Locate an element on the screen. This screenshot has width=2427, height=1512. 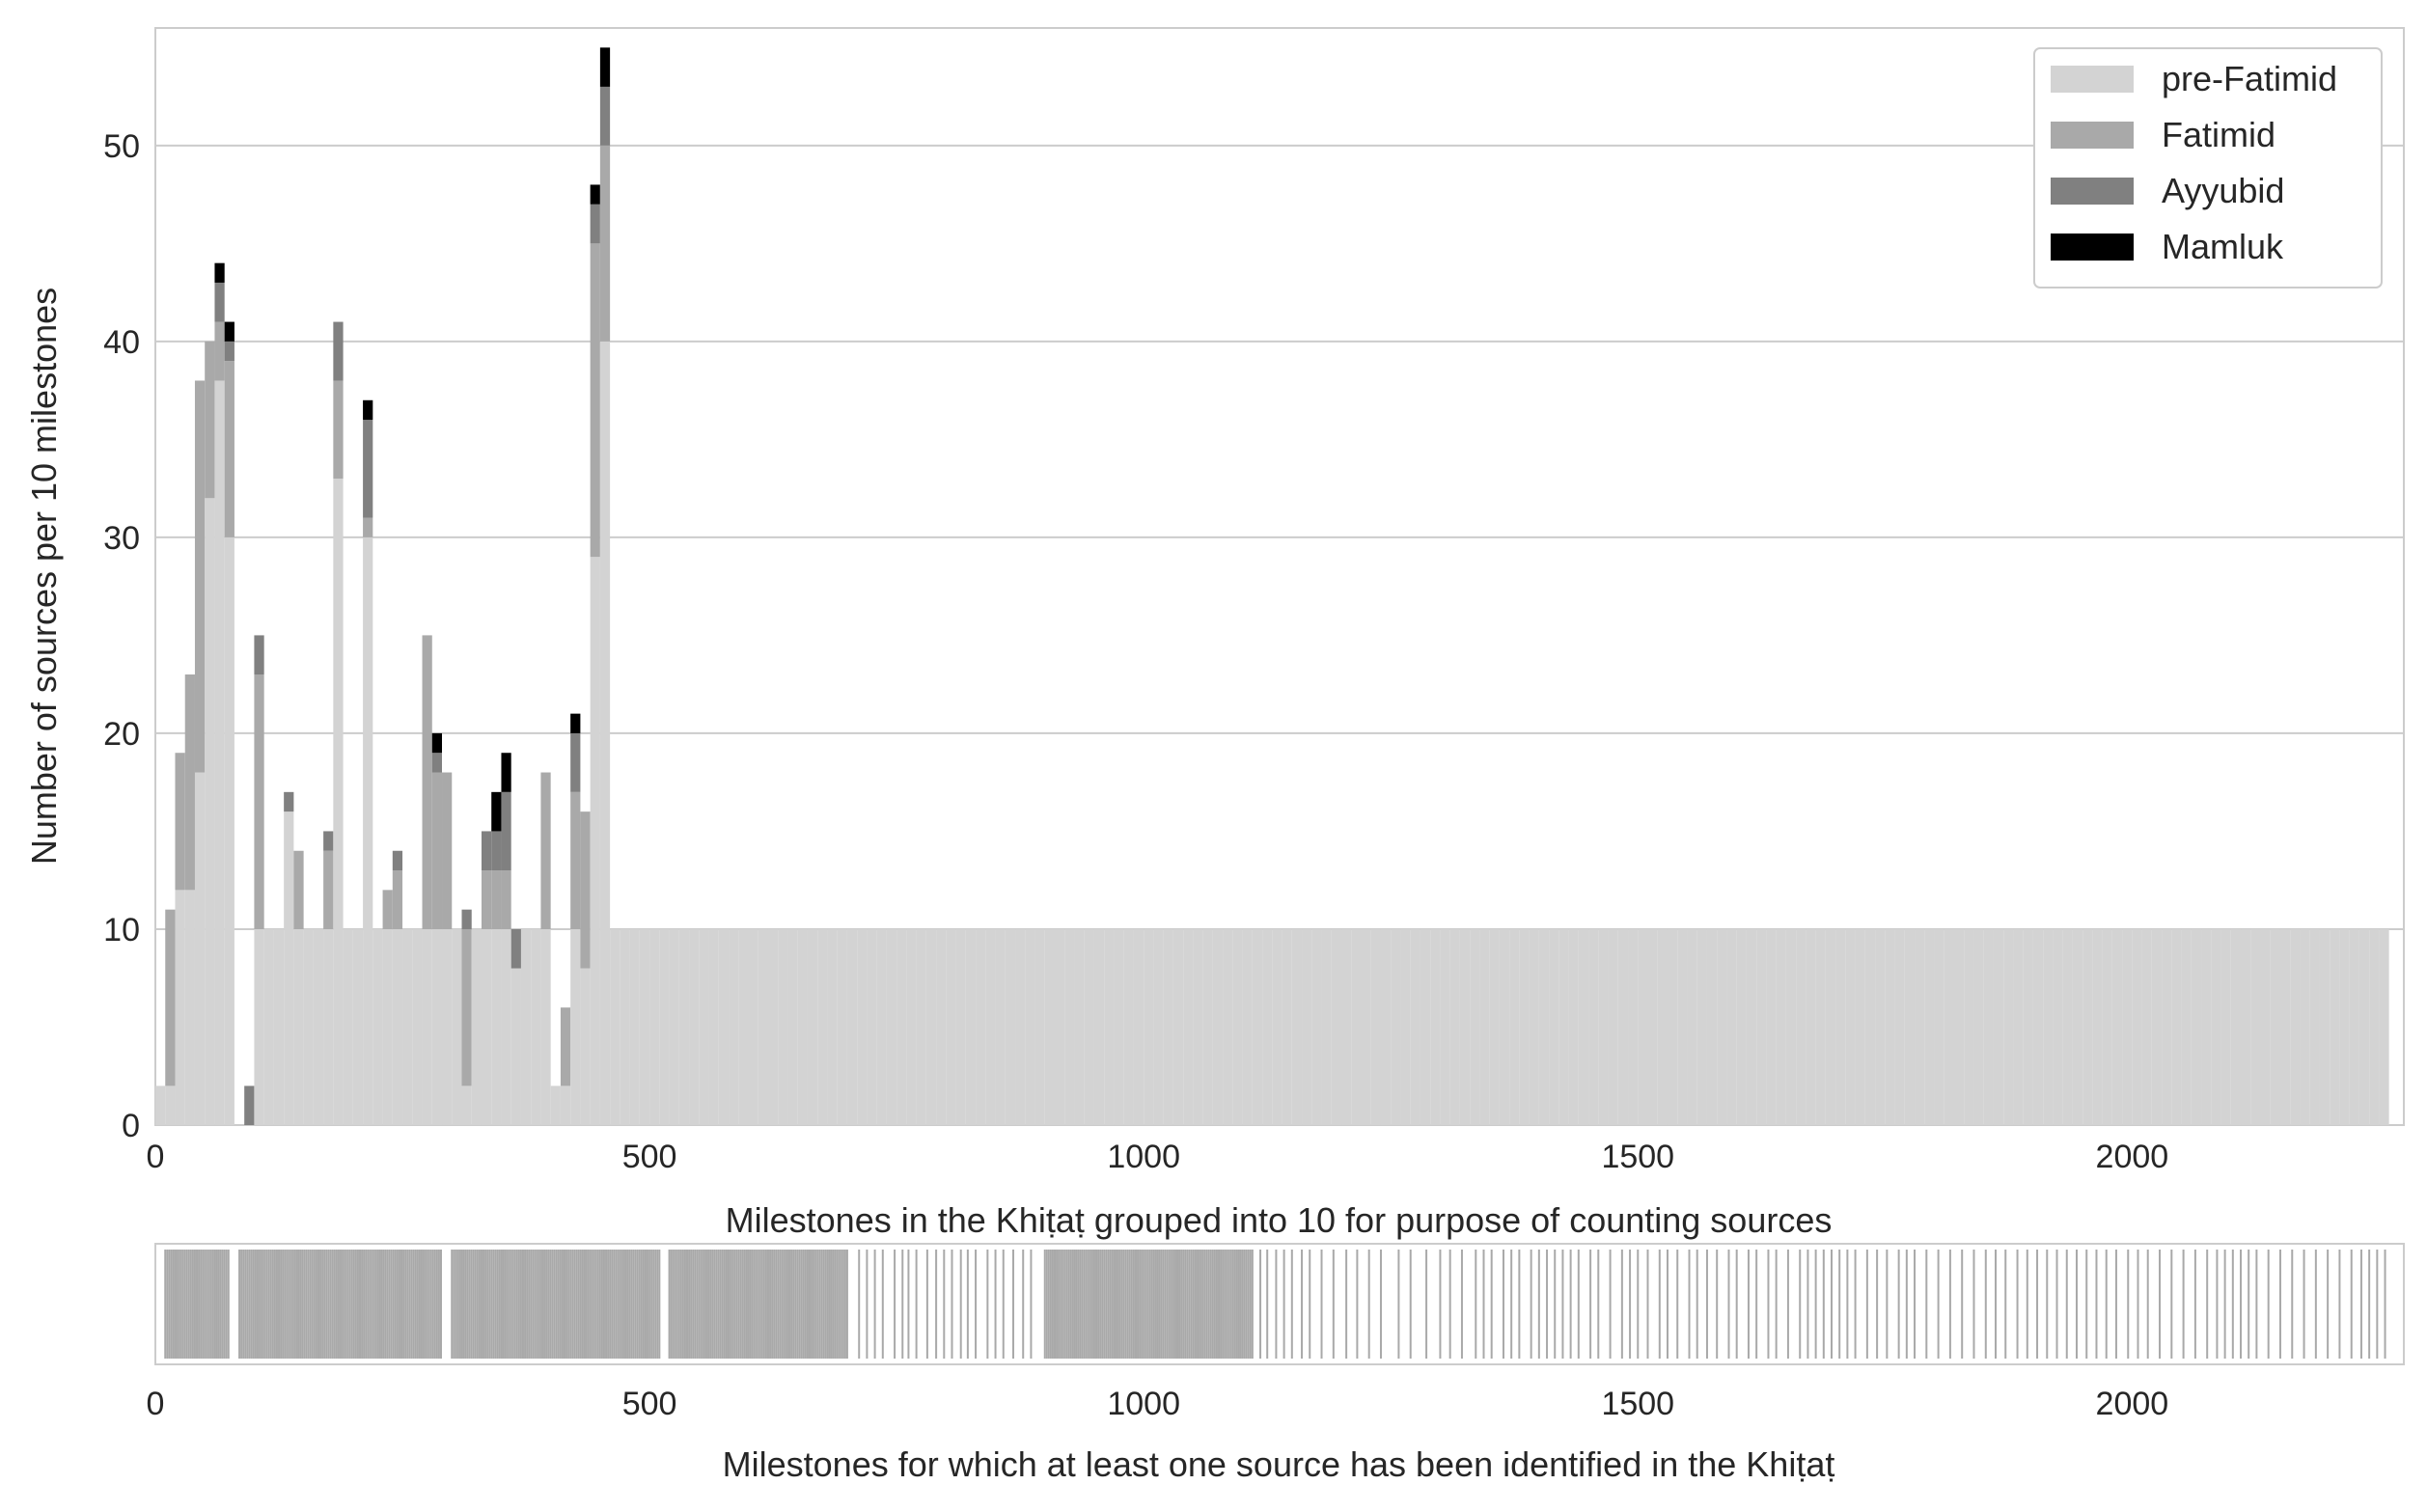
rug-marks is located at coordinates (1275, 1304).